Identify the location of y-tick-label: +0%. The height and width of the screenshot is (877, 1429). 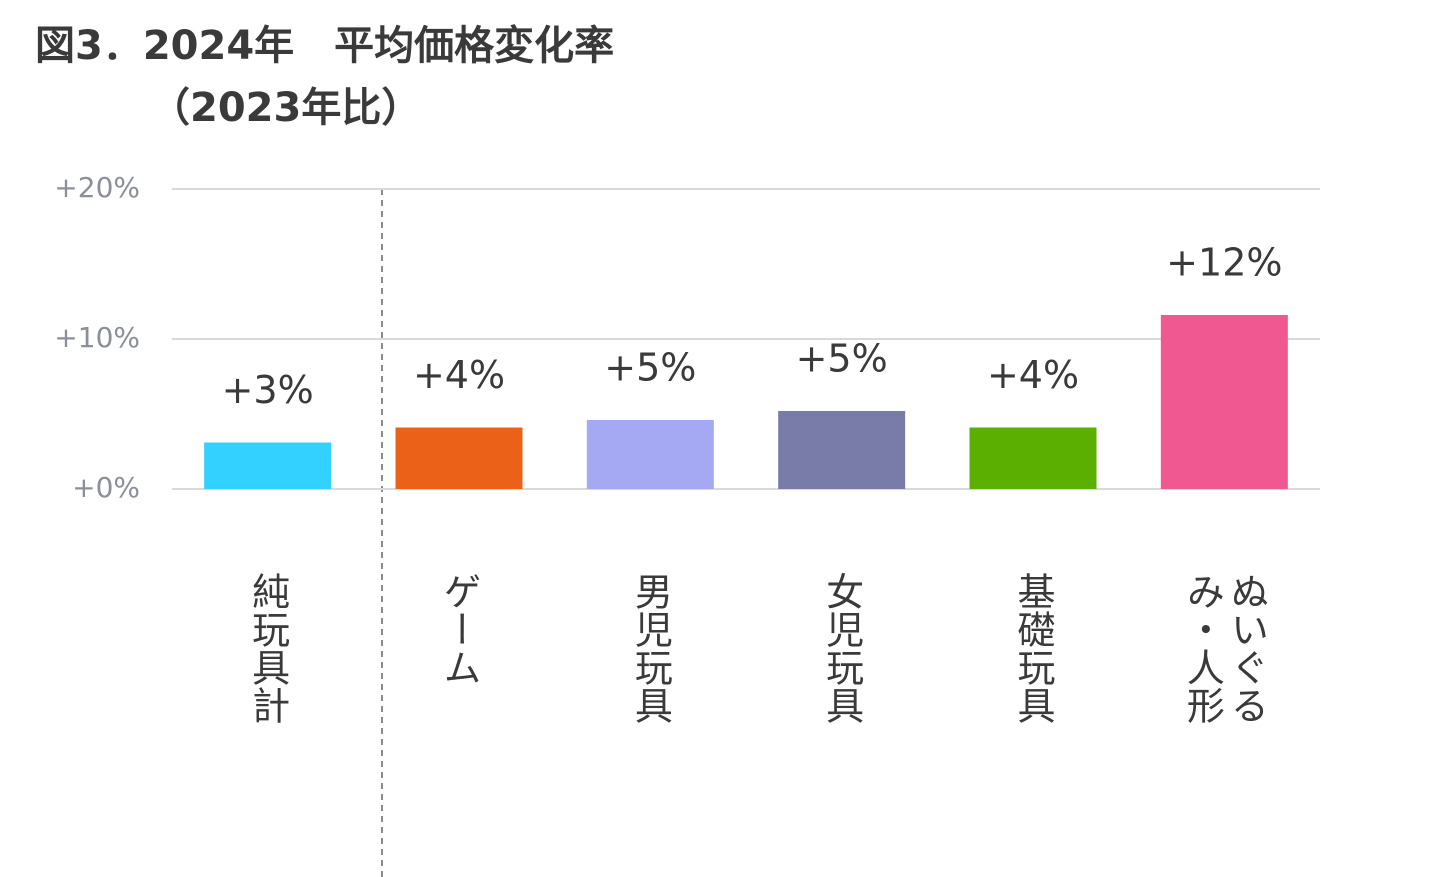
(106, 487).